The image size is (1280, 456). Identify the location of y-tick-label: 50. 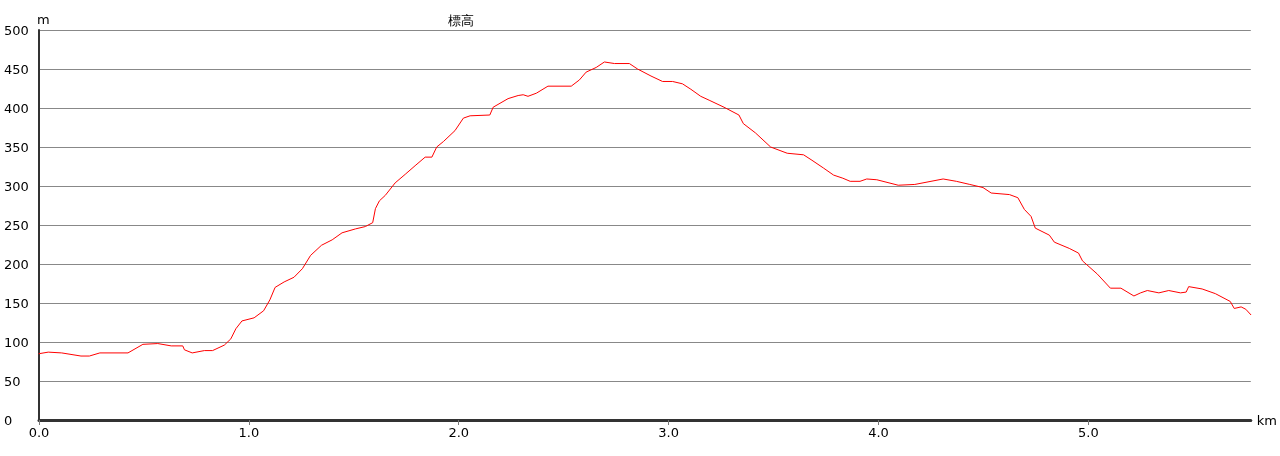
(12, 381).